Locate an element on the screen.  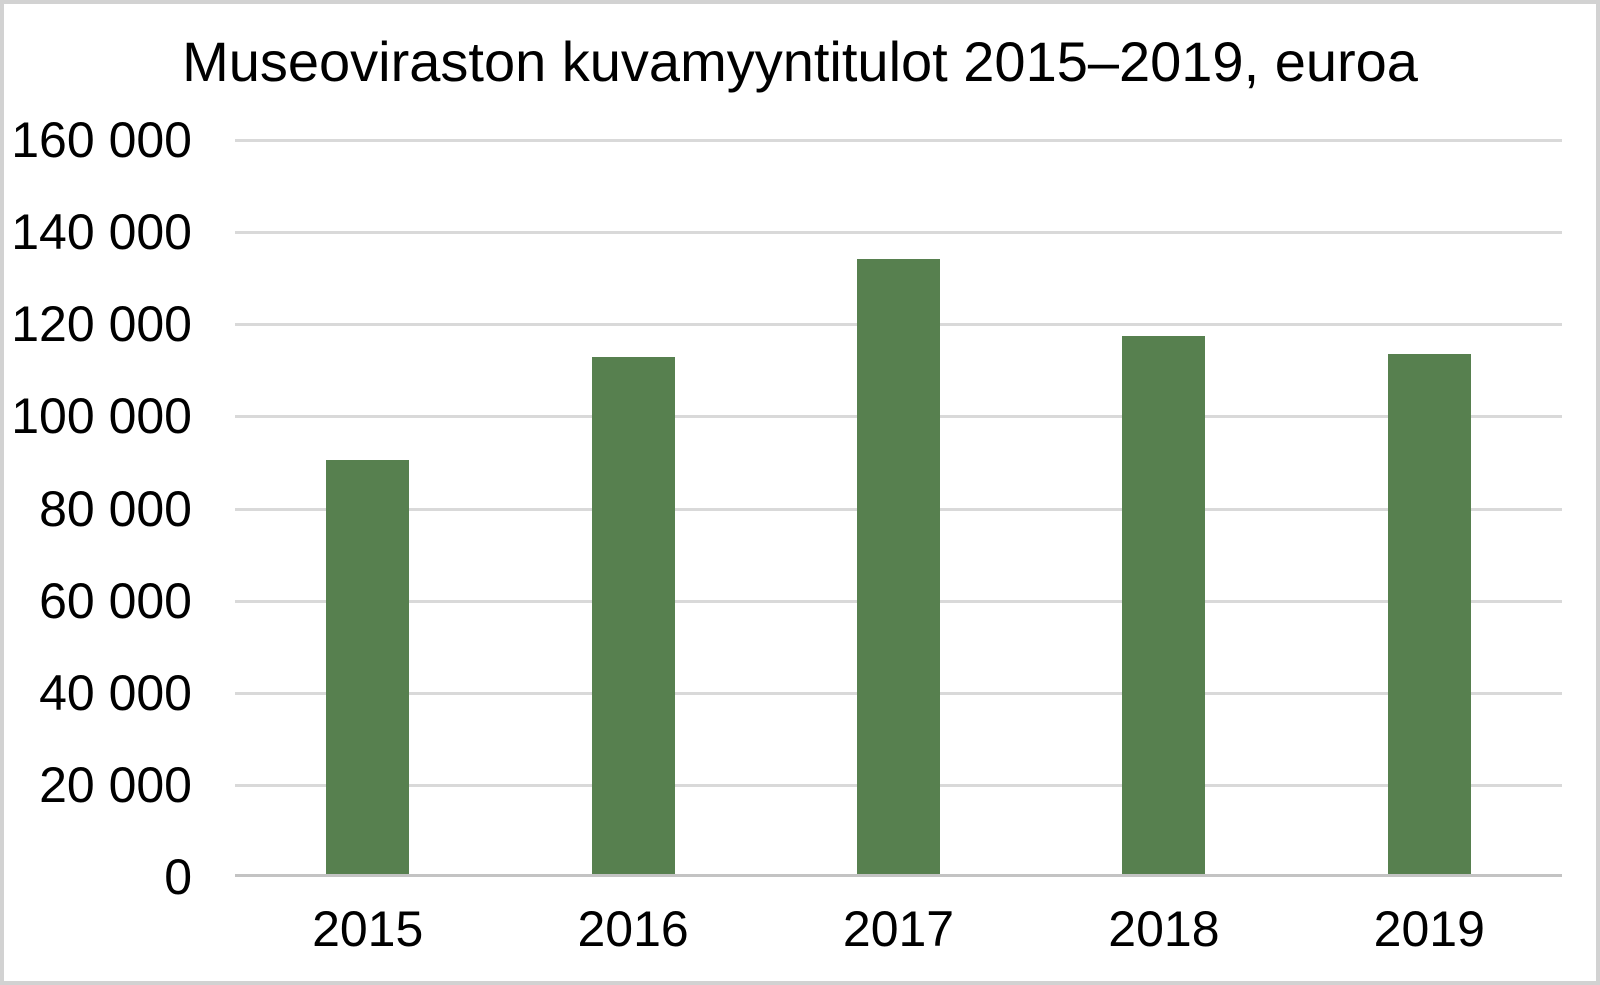
bar-2016 is located at coordinates (633, 615).